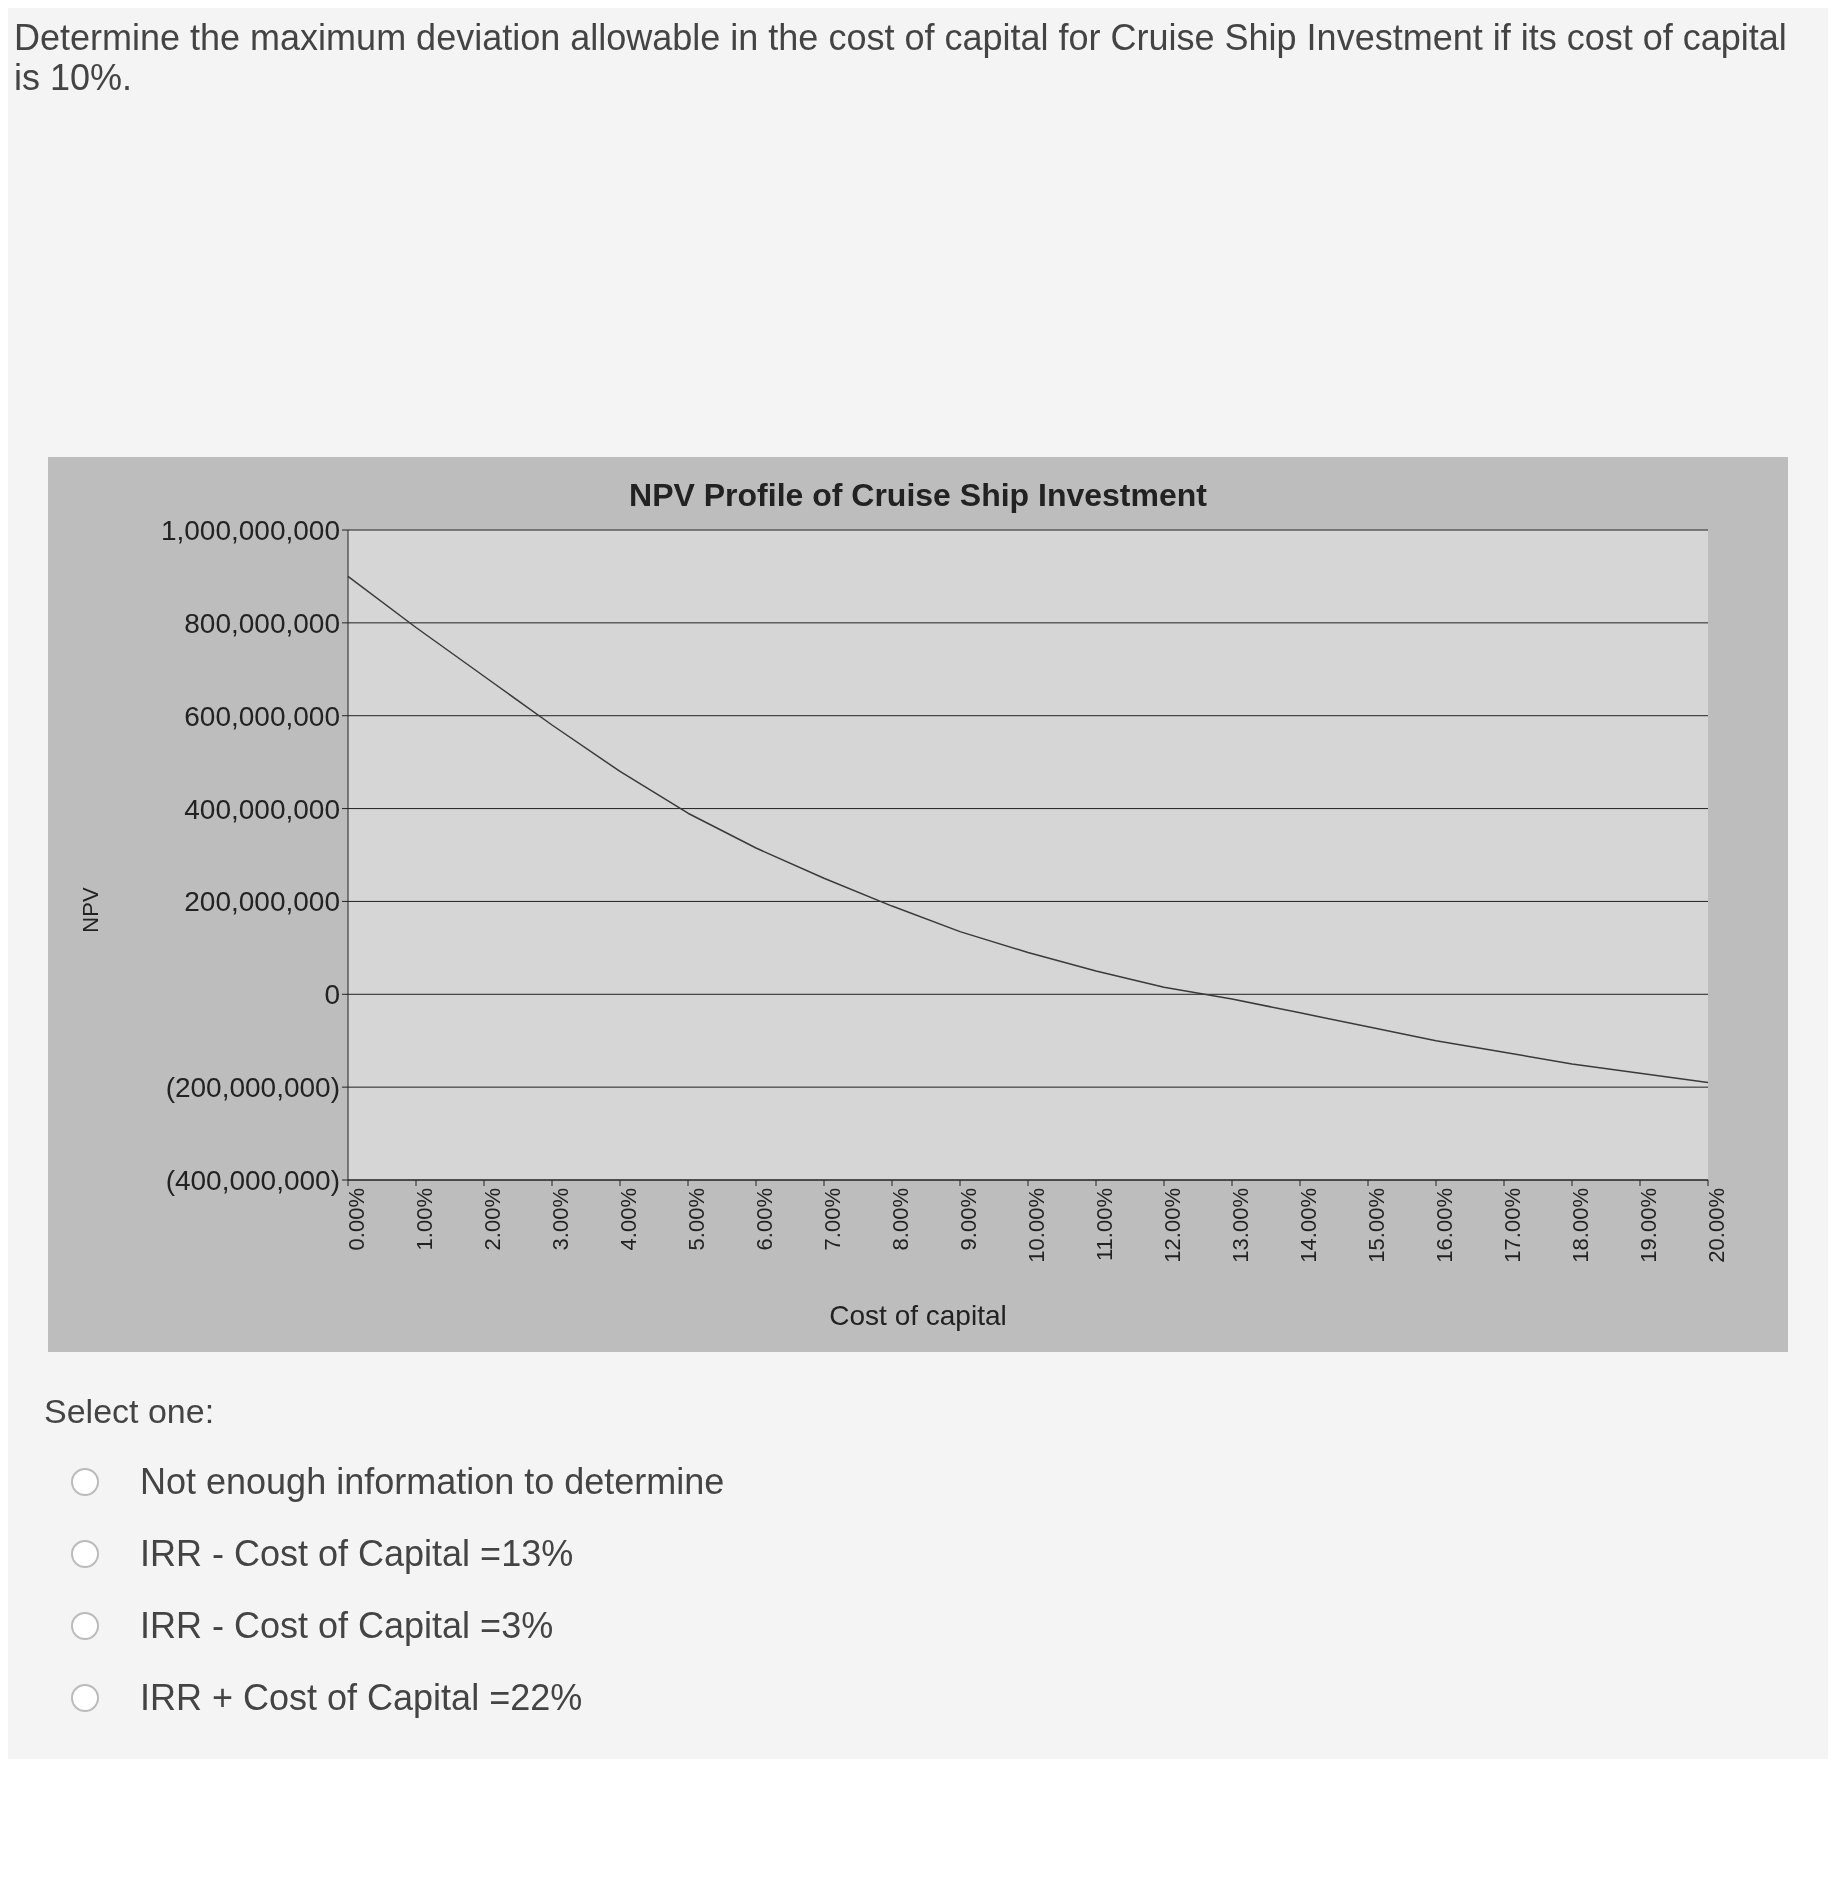 The image size is (1838, 1904). I want to click on x-tick-label: 2.00%, so click(492, 1219).